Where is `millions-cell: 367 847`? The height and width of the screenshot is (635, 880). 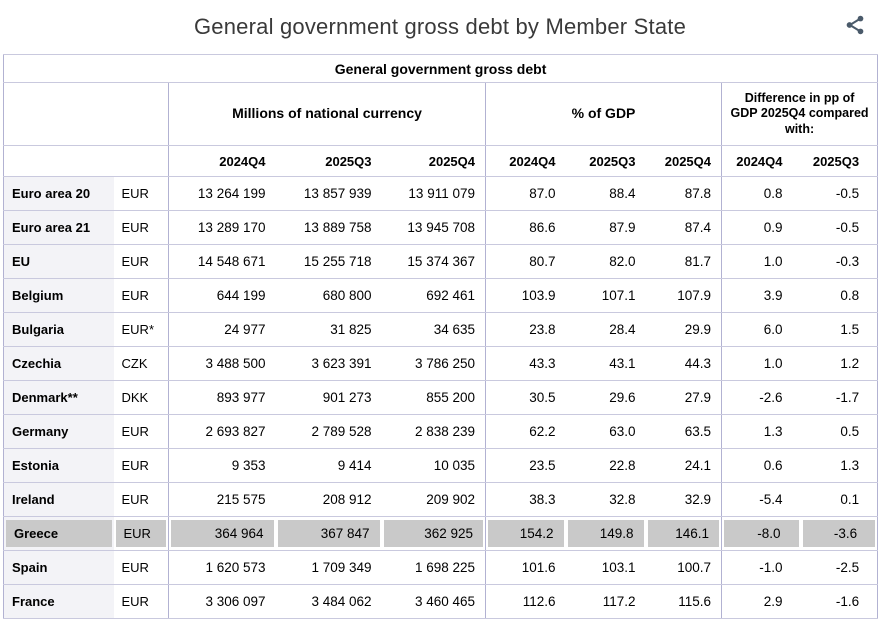 millions-cell: 367 847 is located at coordinates (328, 533).